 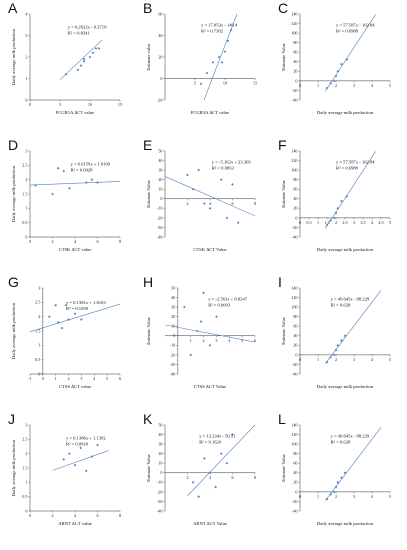 I want to click on r-squared-label: R² = 0.628, so click(x=341, y=442).